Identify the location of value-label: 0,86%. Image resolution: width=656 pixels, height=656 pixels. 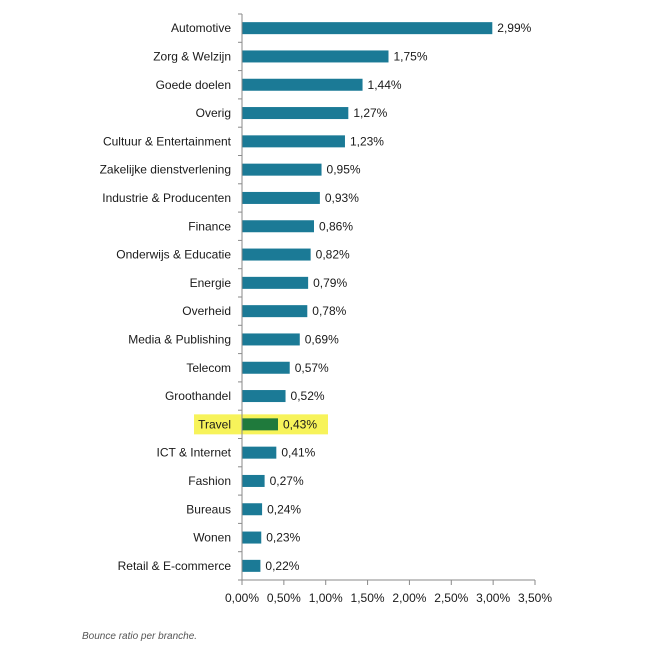
(336, 226).